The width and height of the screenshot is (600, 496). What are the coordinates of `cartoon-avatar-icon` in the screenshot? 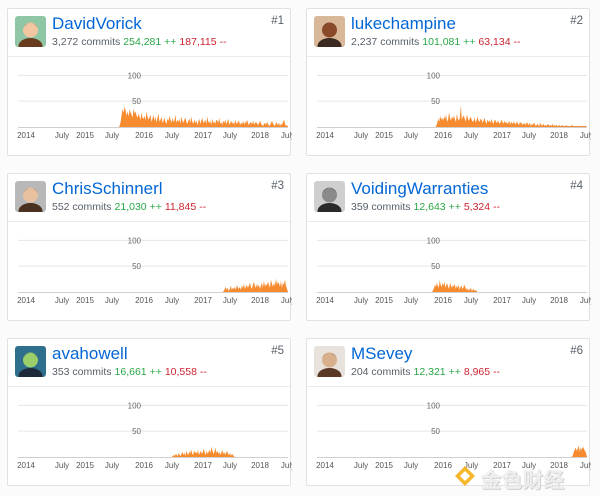 It's located at (30, 31).